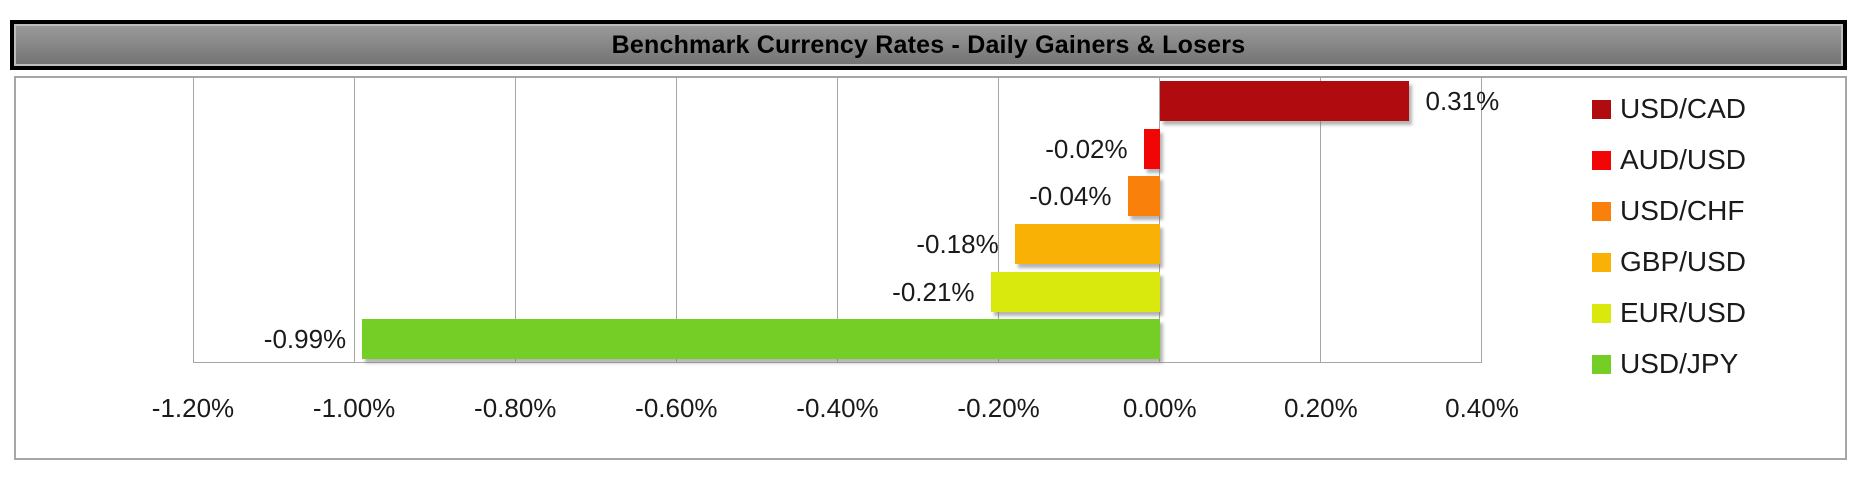 This screenshot has width=1857, height=482. I want to click on bar-eur-usd, so click(1075, 291).